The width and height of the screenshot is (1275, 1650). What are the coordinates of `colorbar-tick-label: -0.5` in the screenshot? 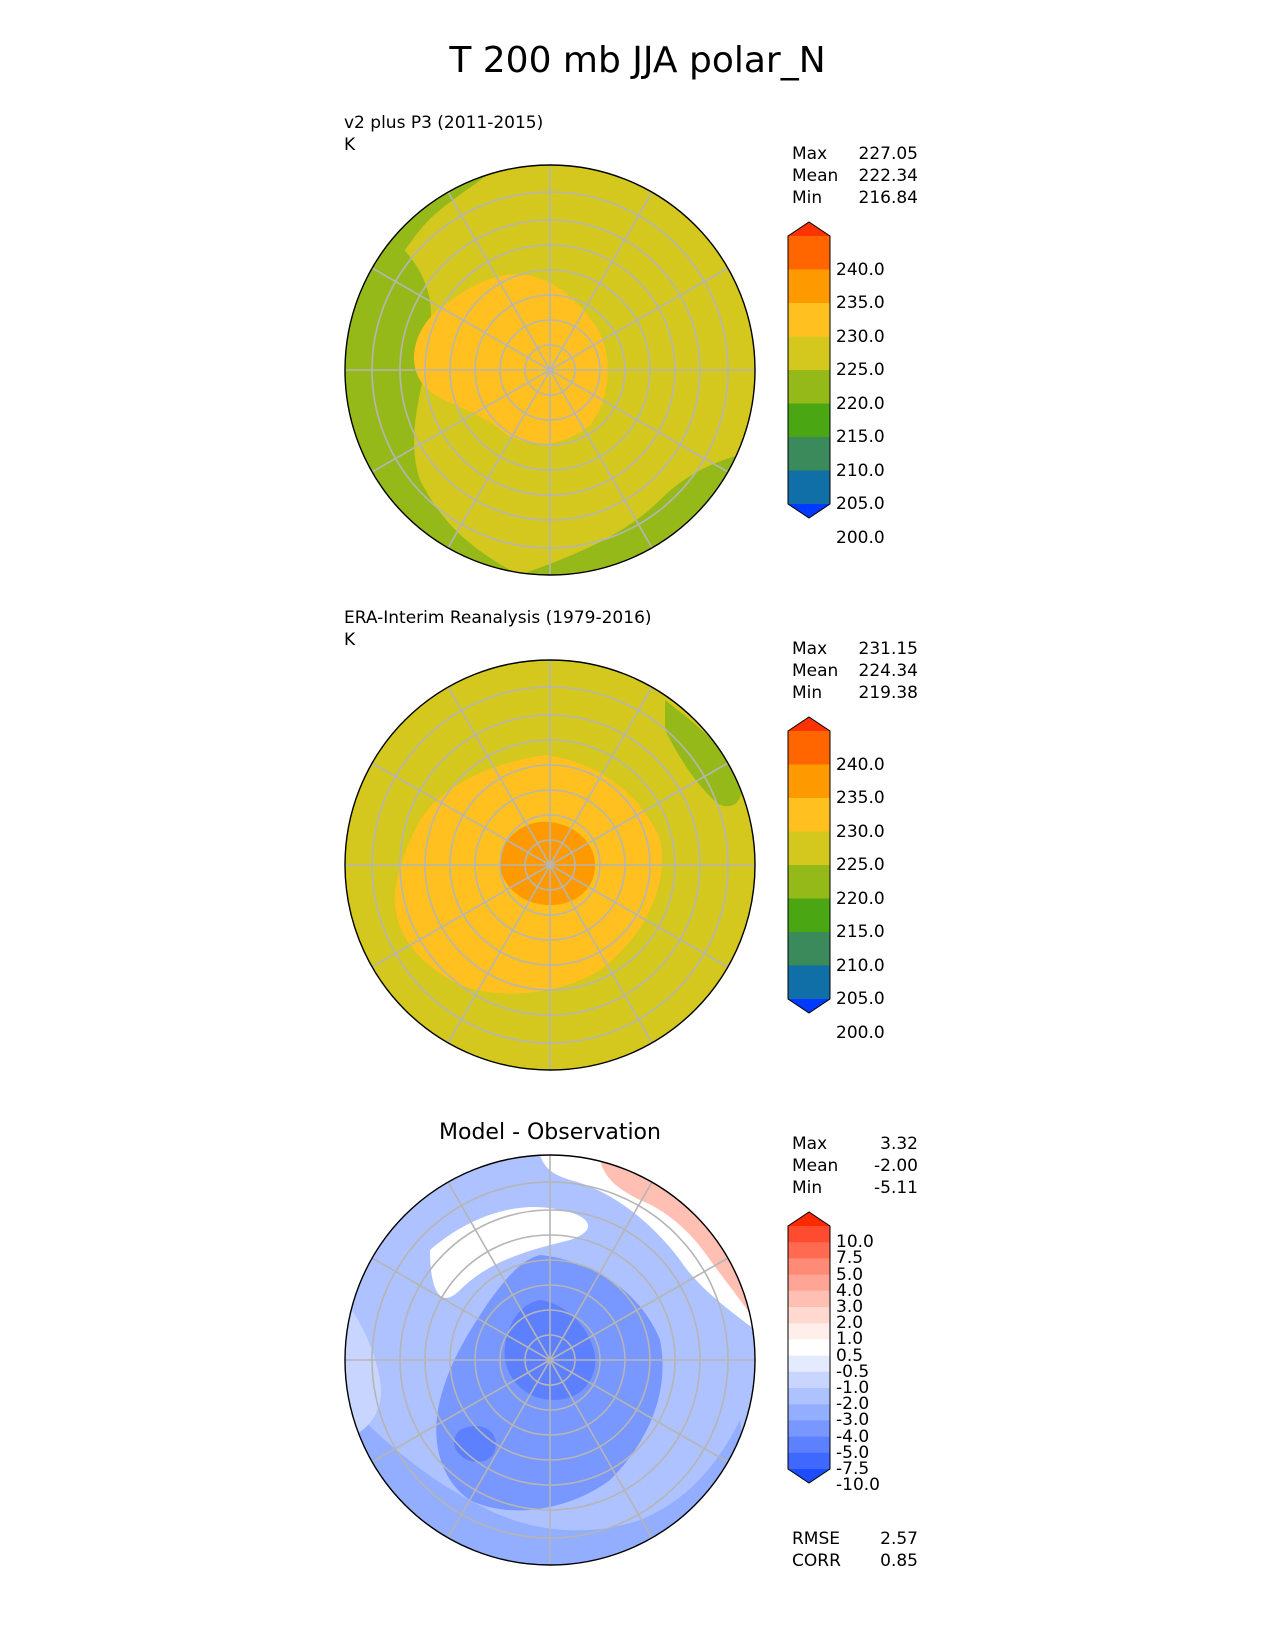 It's located at (853, 1371).